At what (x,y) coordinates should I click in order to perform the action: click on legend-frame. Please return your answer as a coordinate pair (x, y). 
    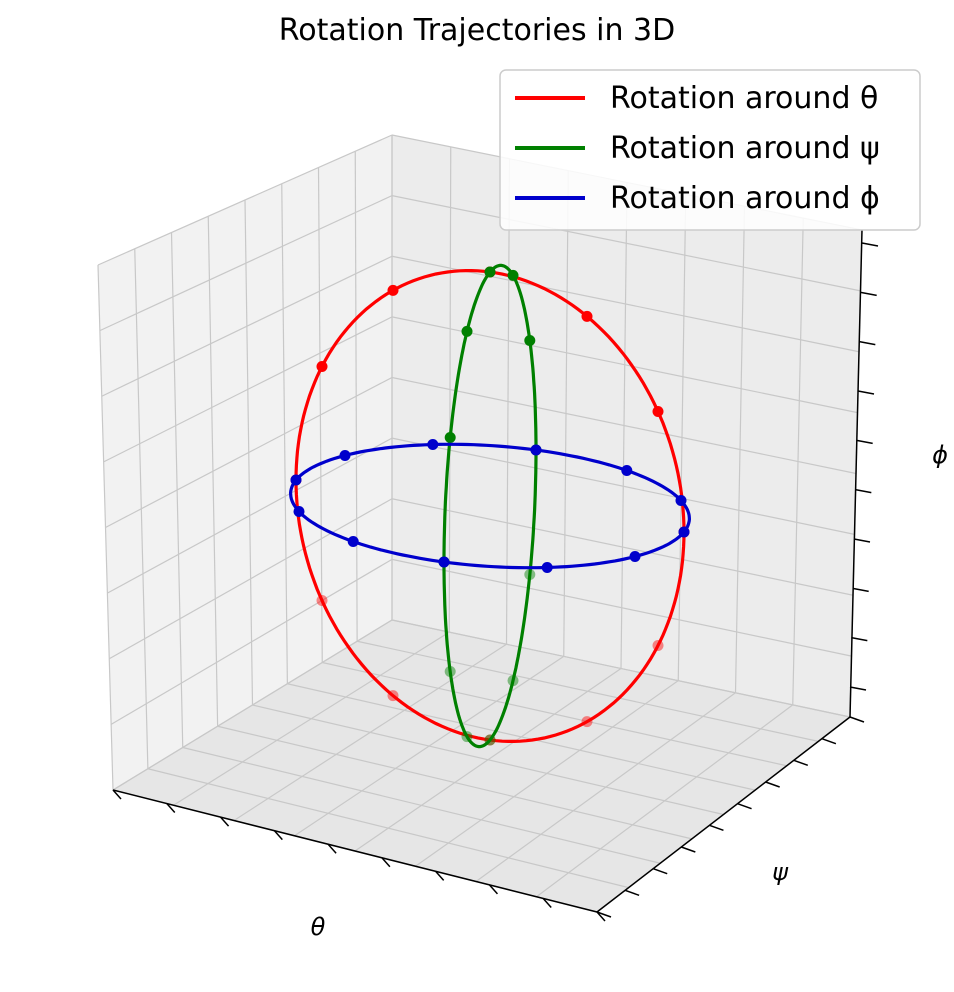
    Looking at the image, I should click on (710, 150).